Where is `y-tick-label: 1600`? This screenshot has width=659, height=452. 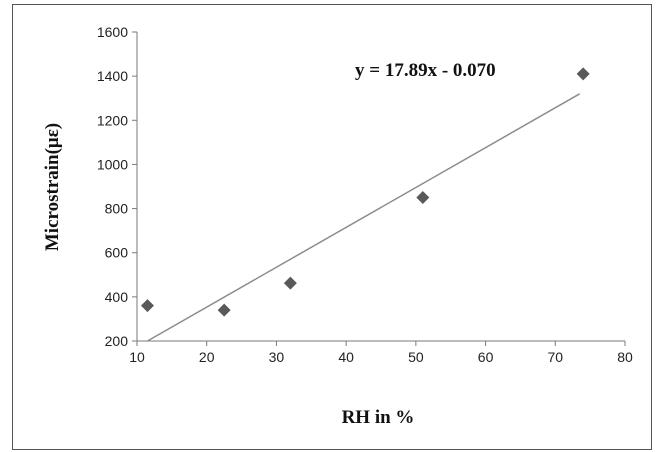 y-tick-label: 1600 is located at coordinates (112, 32).